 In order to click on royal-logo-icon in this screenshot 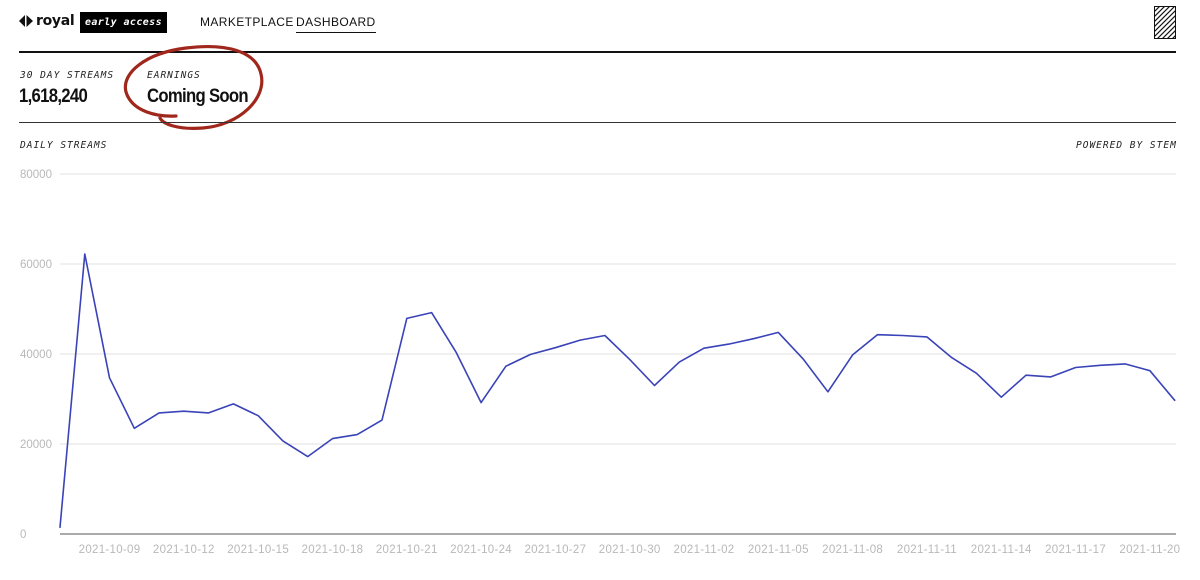, I will do `click(26, 21)`.